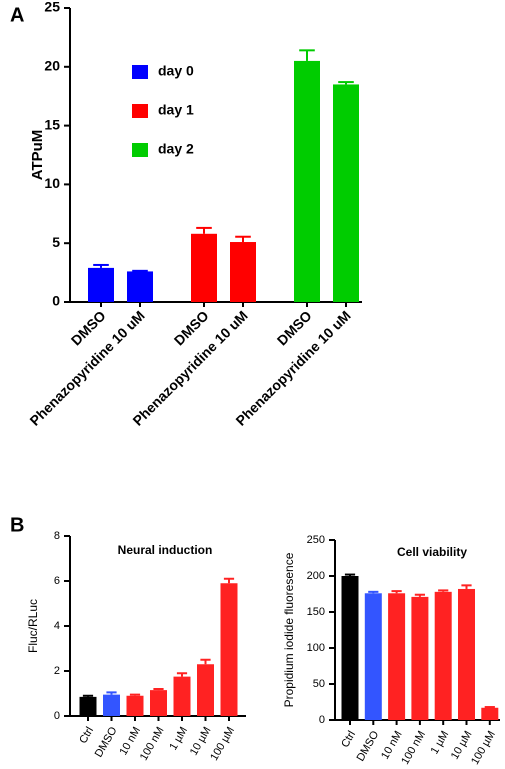 This screenshot has height=769, width=505. I want to click on y-tick-label: 10, so click(52, 183).